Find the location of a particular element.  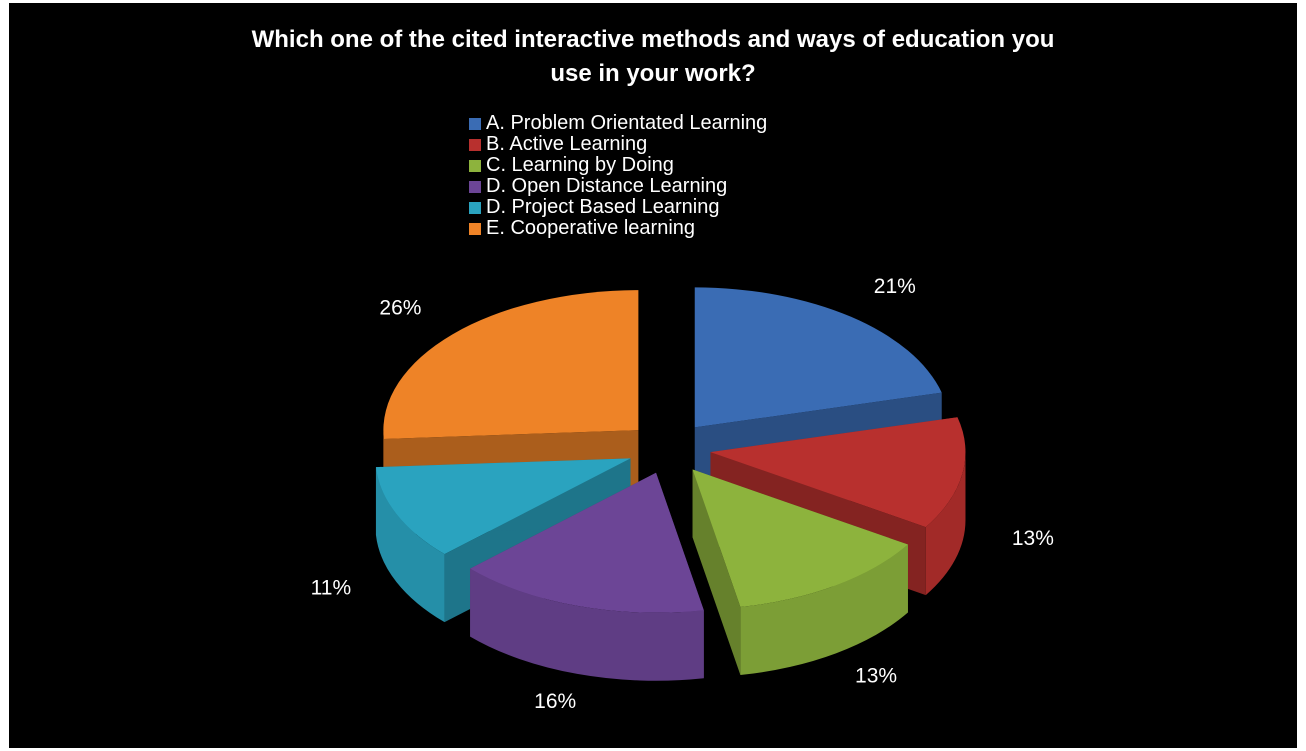

legend-label-d-project: D. Project Based Learning is located at coordinates (603, 207).